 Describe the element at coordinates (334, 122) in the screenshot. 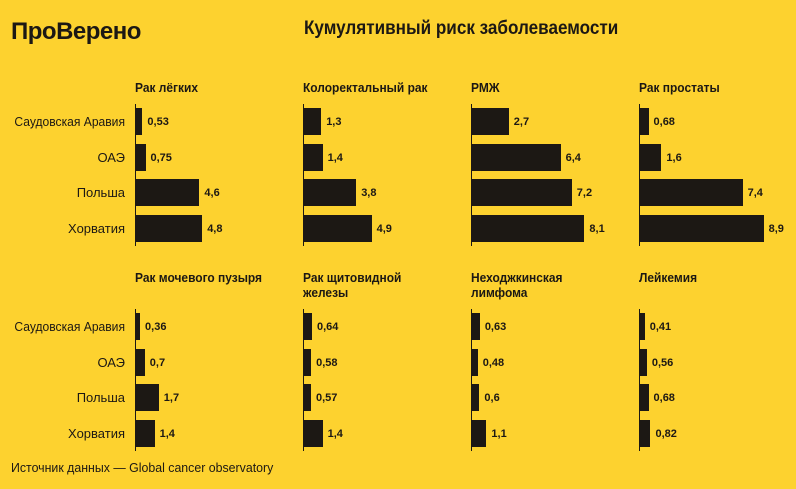

I see `data-label: 1,3` at that location.